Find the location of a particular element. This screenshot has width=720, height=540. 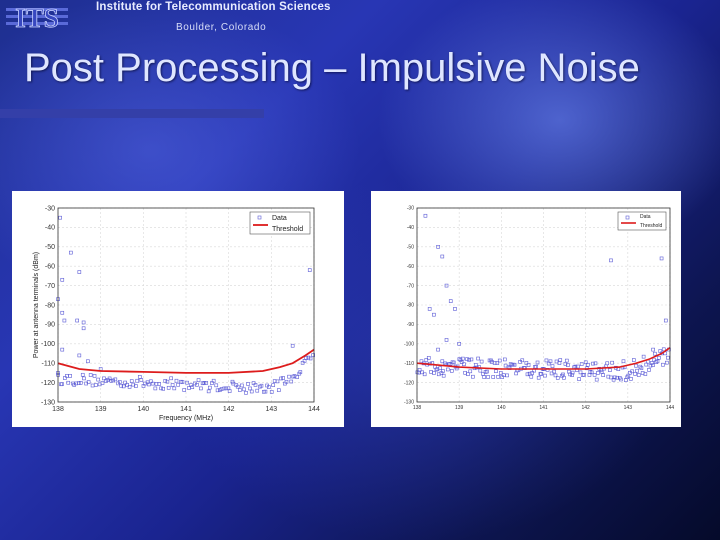

legend-data-label: Data is located at coordinates (645, 217).